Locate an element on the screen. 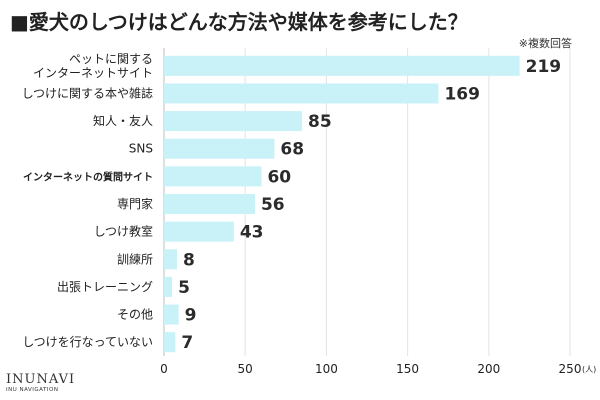  chart-title: ■愛犬のしつけはどんな方法や媒体を参考にした？ is located at coordinates (239, 22).